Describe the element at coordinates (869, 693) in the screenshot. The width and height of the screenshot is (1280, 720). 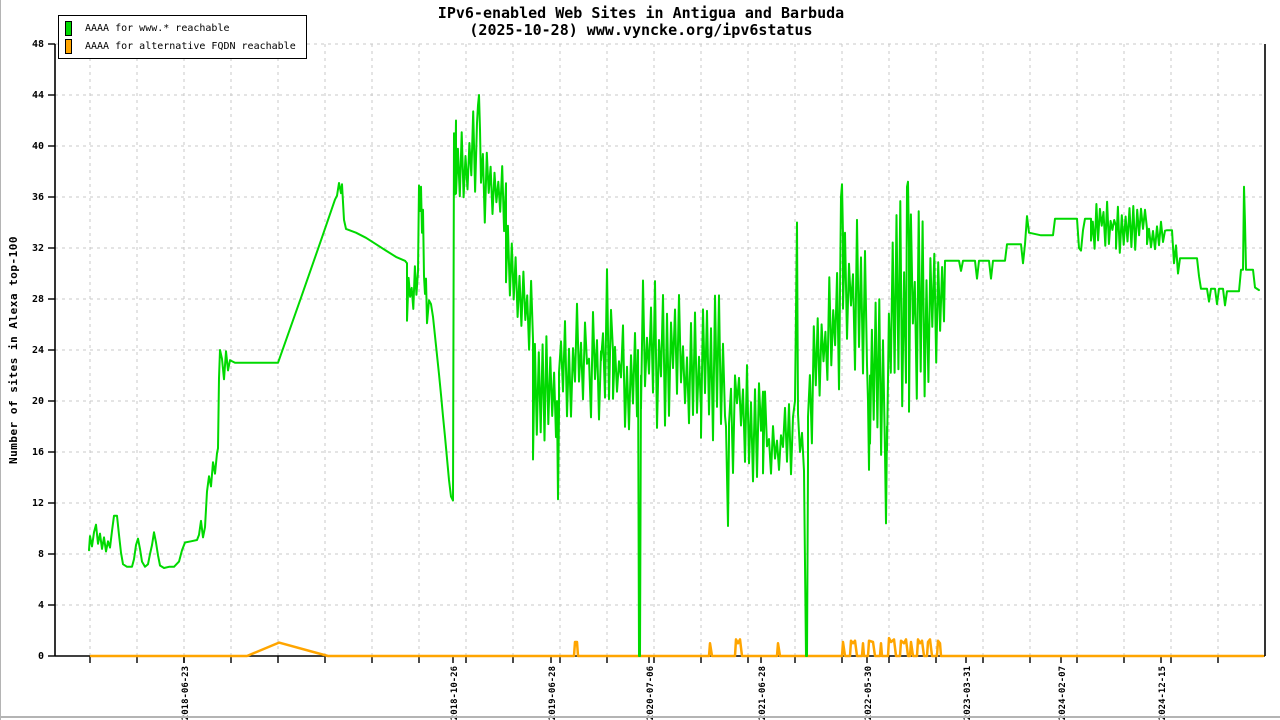
I see `svg-text: 2022-05-30` at that location.